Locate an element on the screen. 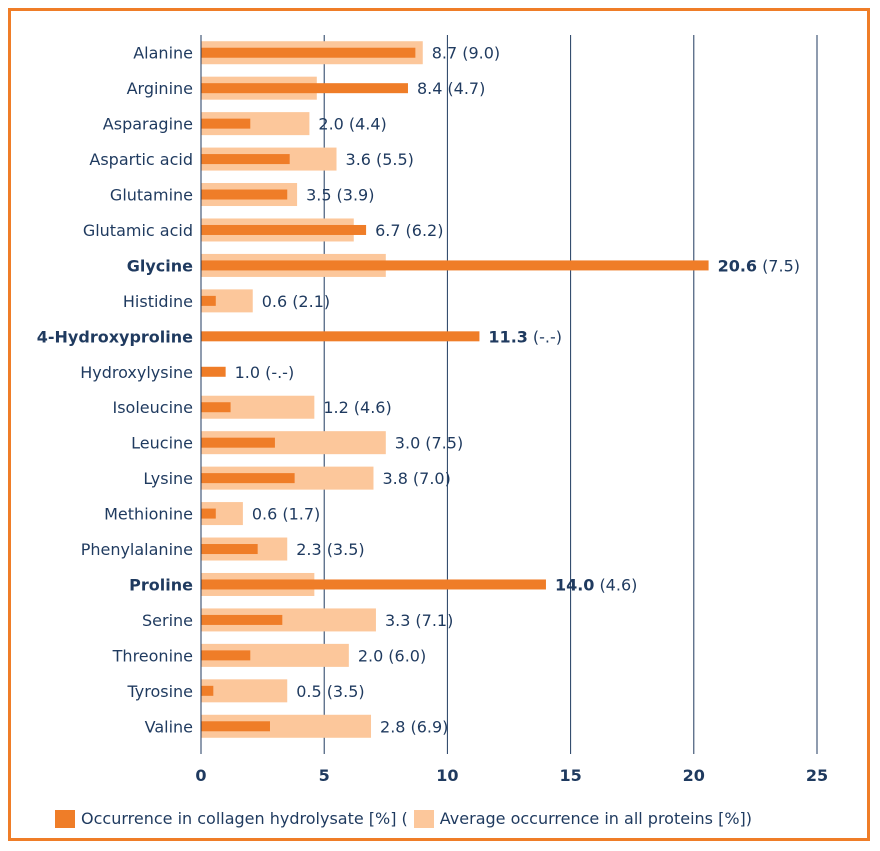 The width and height of the screenshot is (880, 851). x-tick-label-25: 25 is located at coordinates (817, 775).